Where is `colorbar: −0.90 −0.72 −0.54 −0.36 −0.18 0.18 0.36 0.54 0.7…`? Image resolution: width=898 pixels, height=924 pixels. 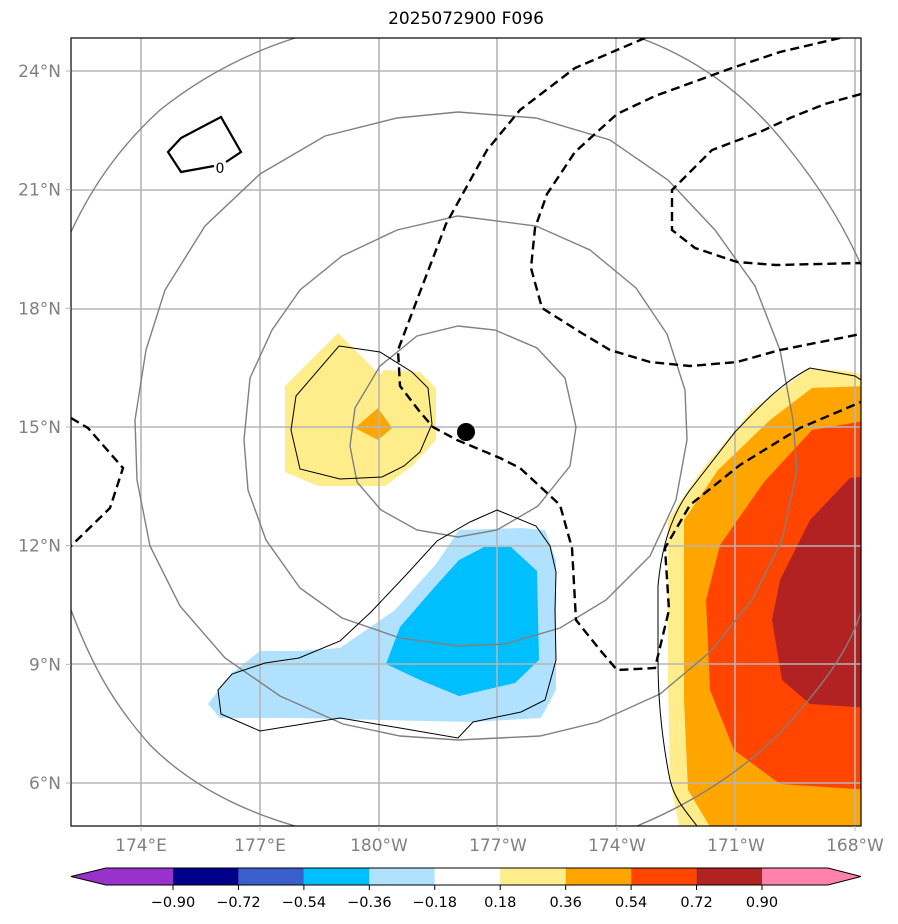 colorbar: −0.90 −0.72 −0.54 −0.36 −0.18 0.18 0.36 0.54 0.7… is located at coordinates (466, 889).